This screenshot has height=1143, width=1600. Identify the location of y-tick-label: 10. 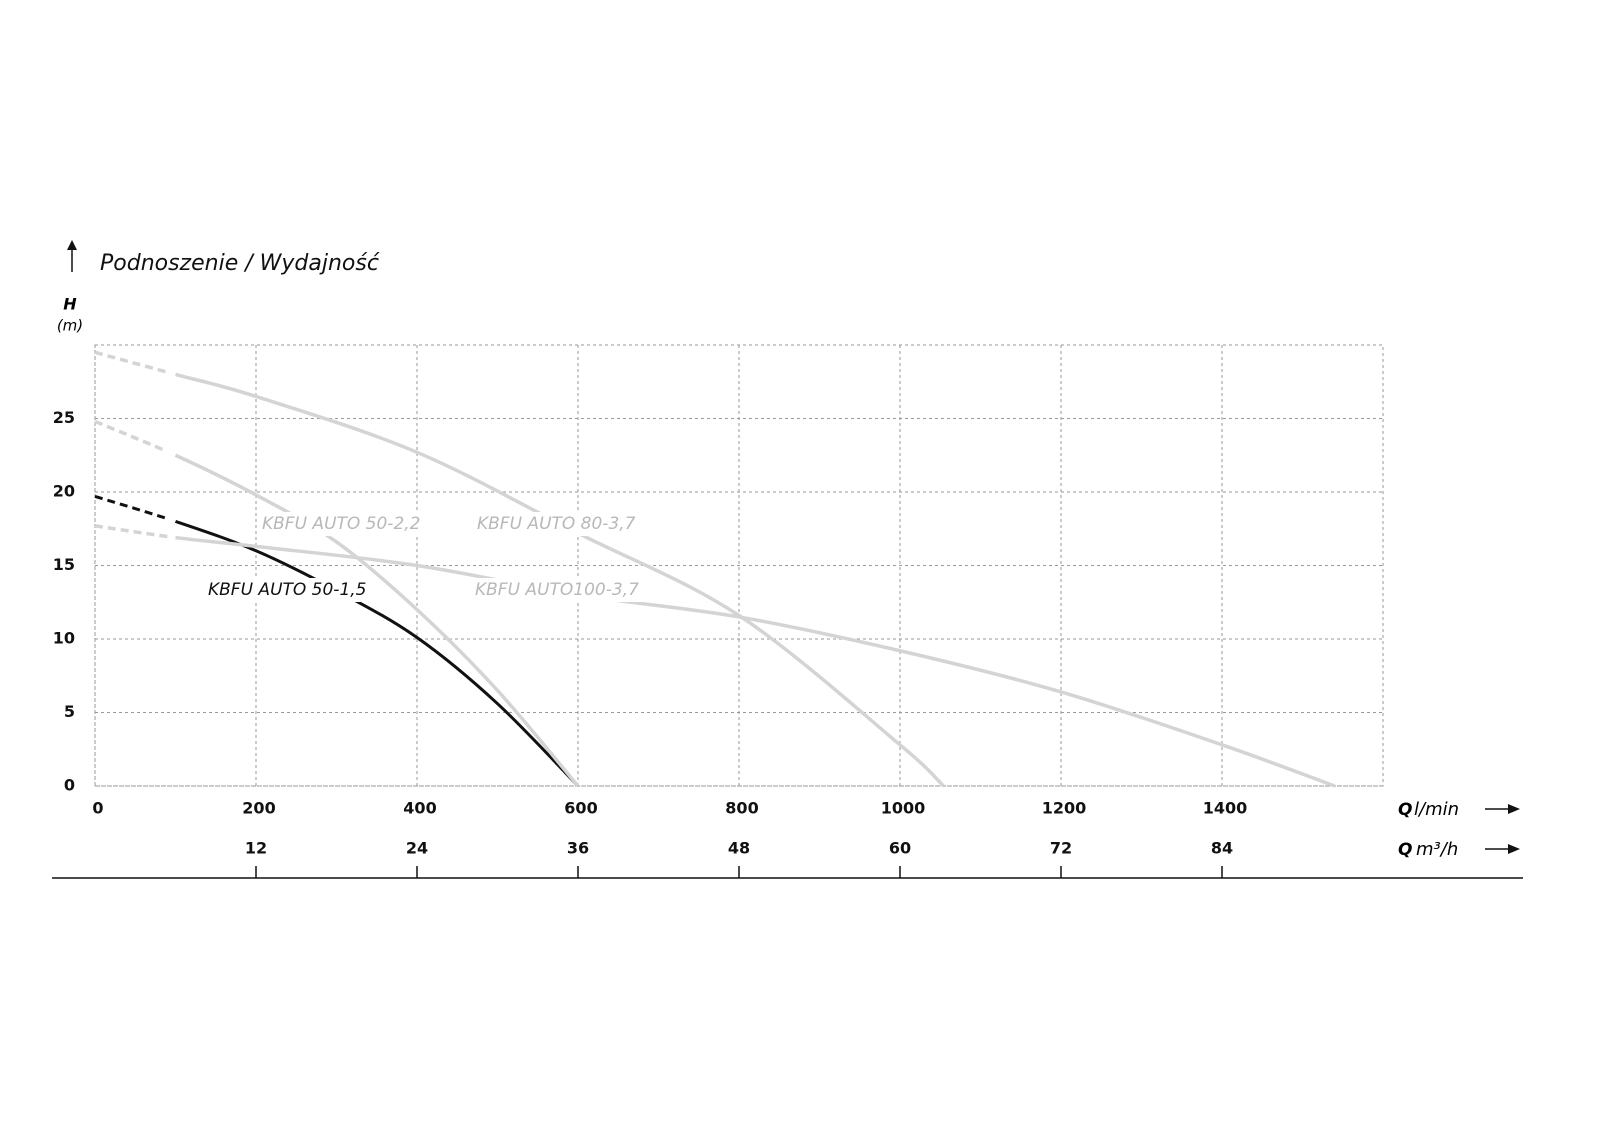
(64, 638).